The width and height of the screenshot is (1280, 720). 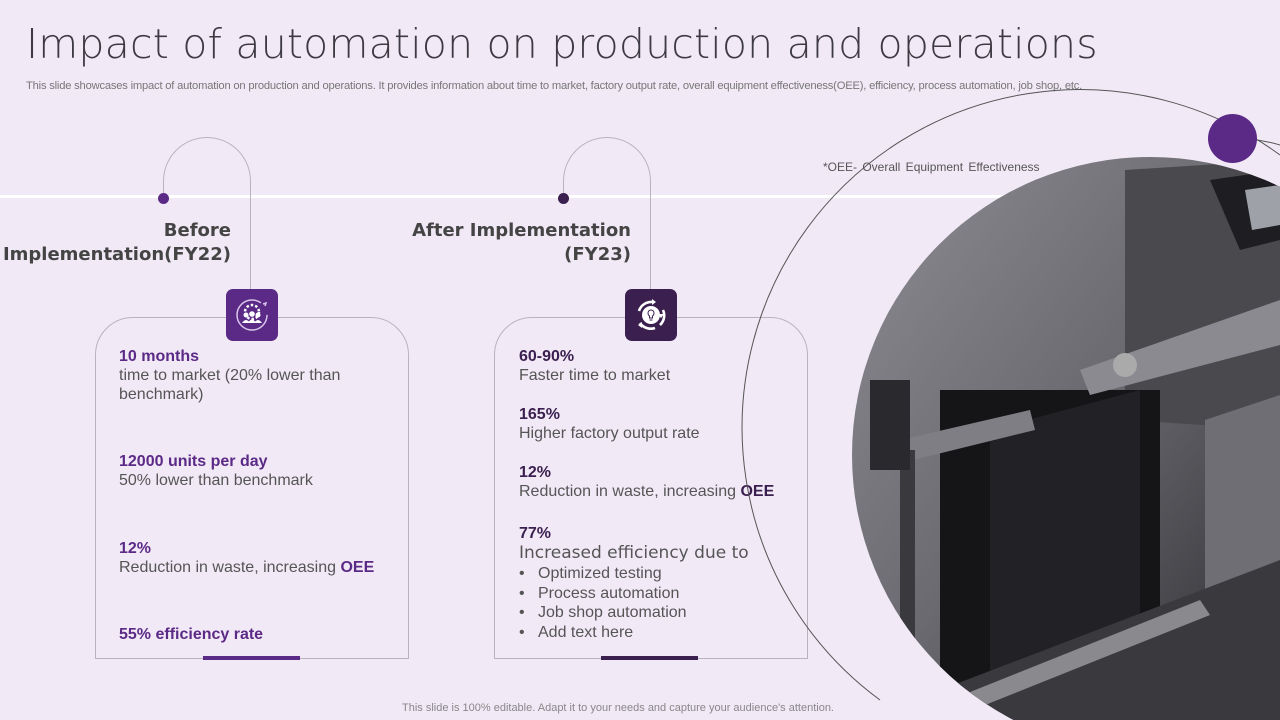 I want to click on phase-title-line: (FY23), so click(x=597, y=254).